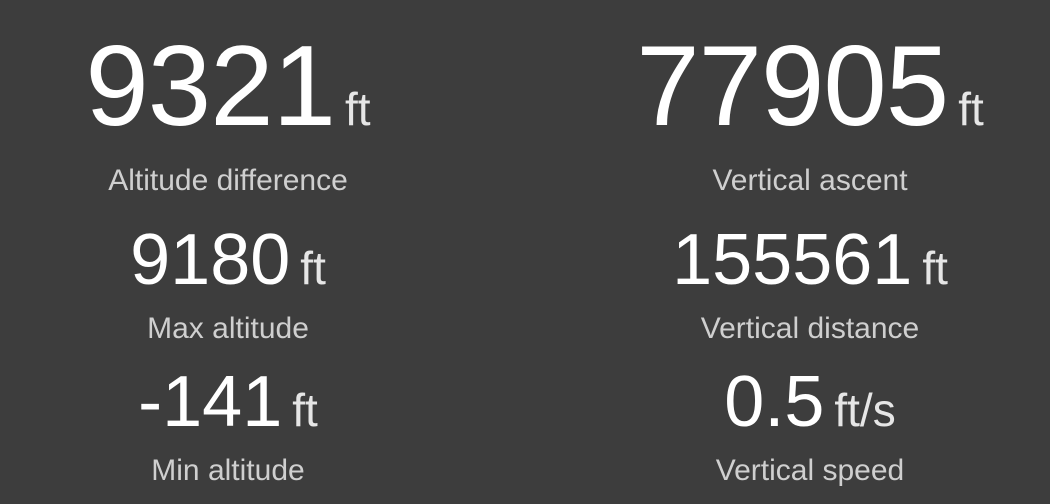 The width and height of the screenshot is (1050, 504). I want to click on vertical-ascent-value-line: 77905 ft, so click(810, 87).